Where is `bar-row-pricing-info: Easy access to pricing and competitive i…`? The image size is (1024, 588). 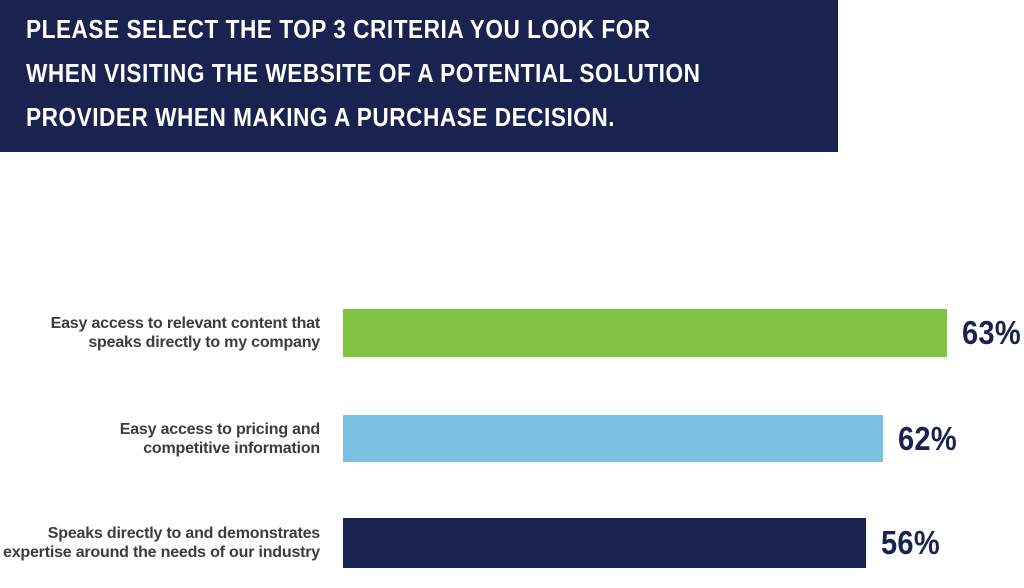
bar-row-pricing-info: Easy access to pricing and competitive i… is located at coordinates (512, 438).